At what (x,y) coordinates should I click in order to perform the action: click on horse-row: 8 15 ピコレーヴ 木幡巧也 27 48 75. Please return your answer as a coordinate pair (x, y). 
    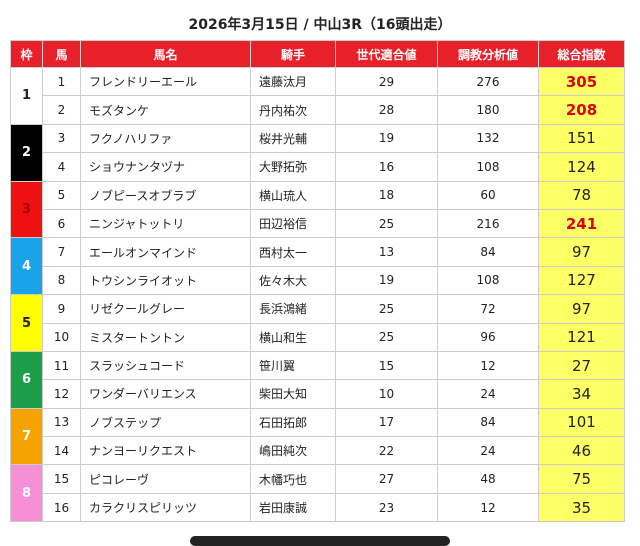
    Looking at the image, I should click on (317, 493).